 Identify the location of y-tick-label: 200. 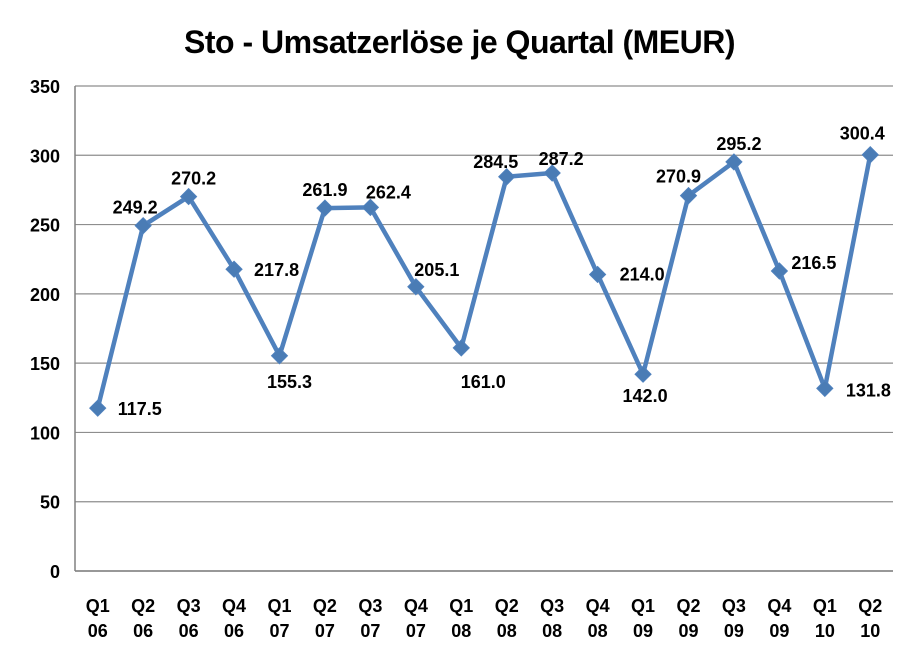
(45, 295).